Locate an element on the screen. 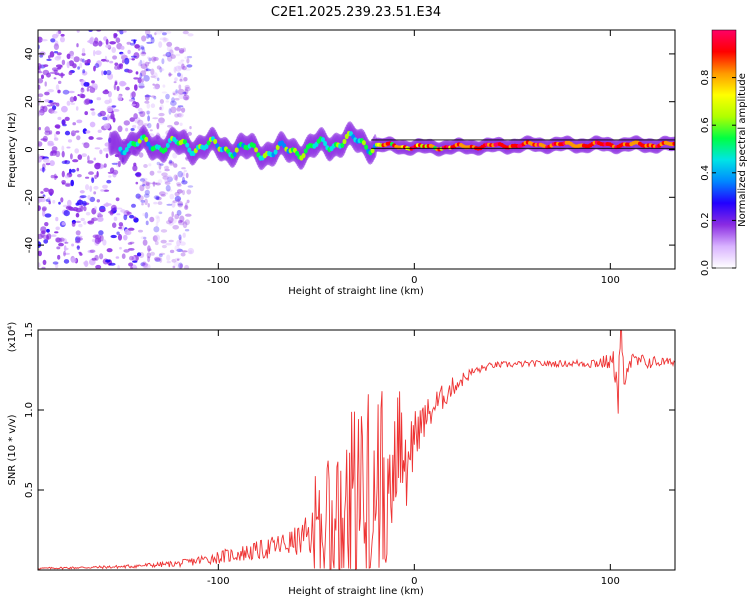 The image size is (750, 600). y-tick-label: 40 is located at coordinates (29, 54).